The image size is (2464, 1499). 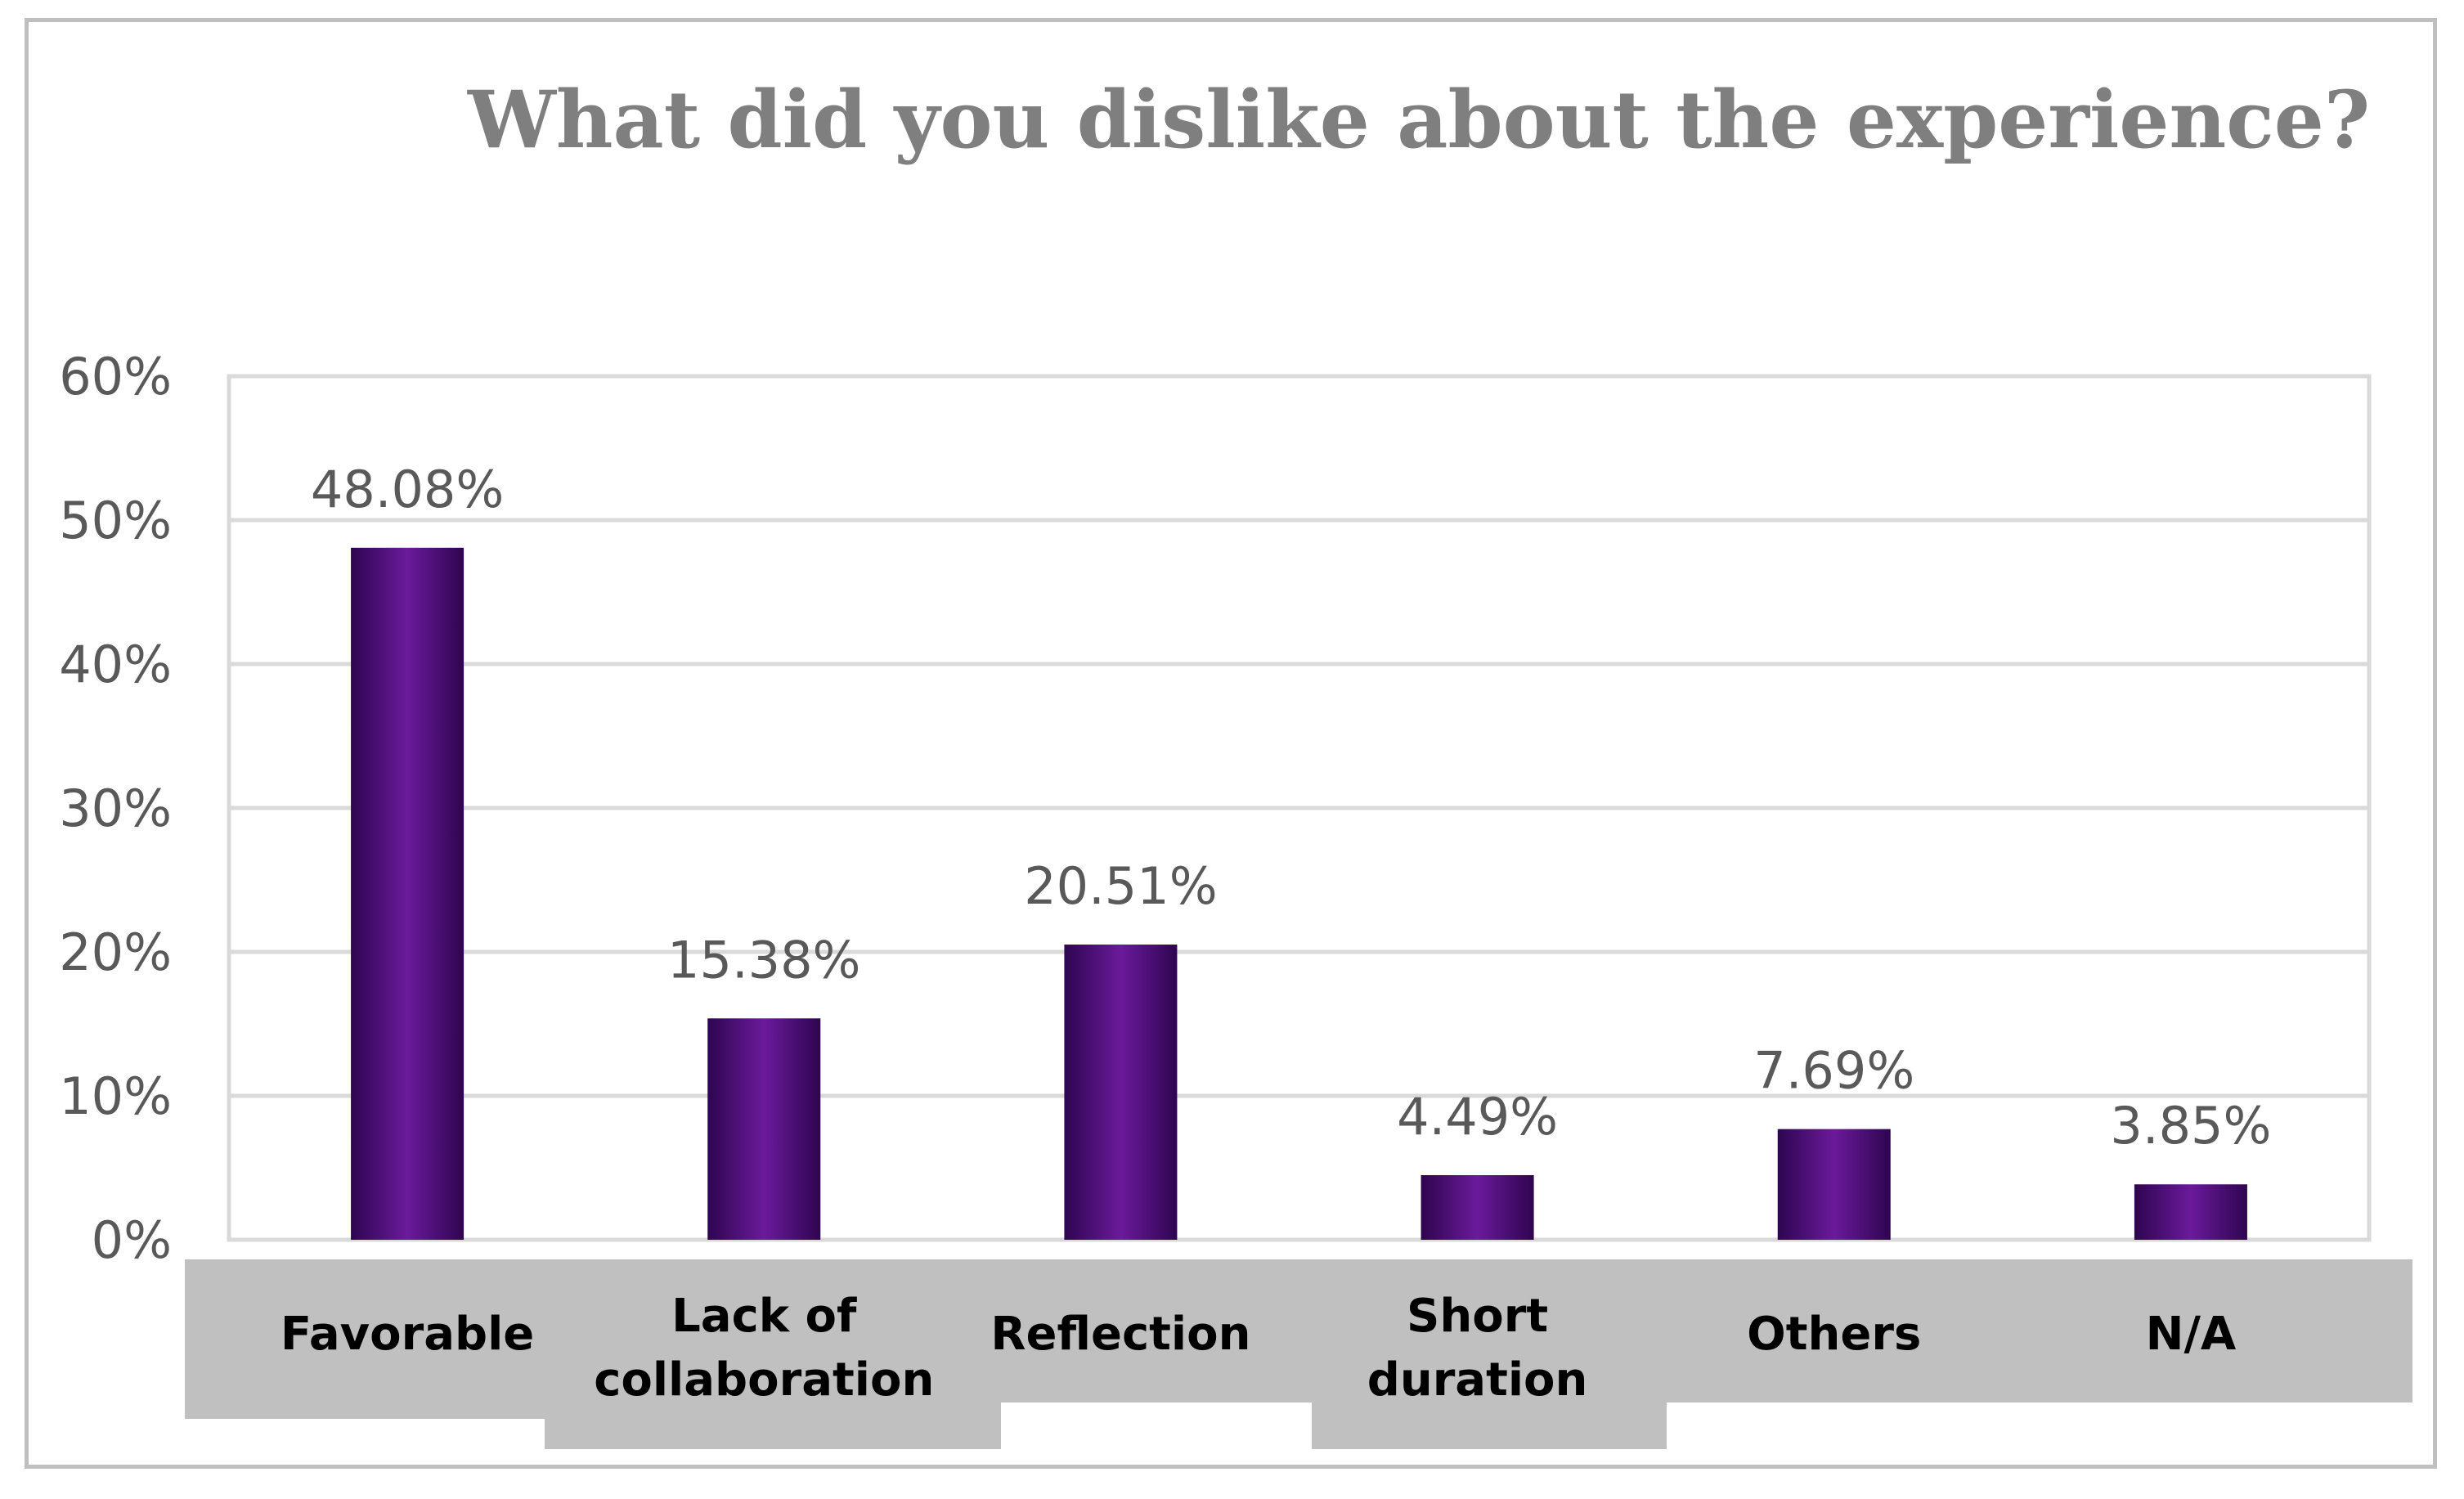 What do you see at coordinates (115, 952) in the screenshot?
I see `y-tick-label: 20%` at bounding box center [115, 952].